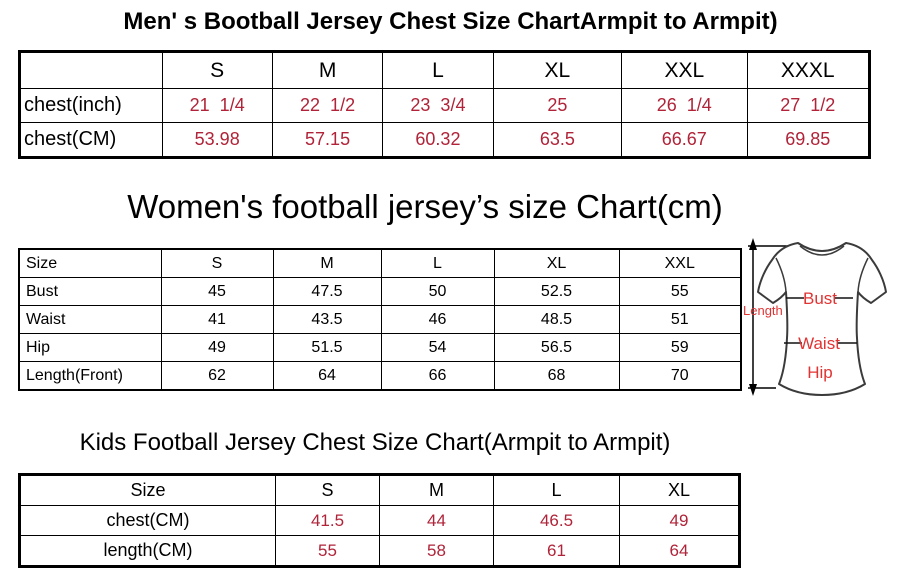 This screenshot has width=901, height=585. What do you see at coordinates (327, 105) in the screenshot?
I see `size-value-cell: 22 1/2` at bounding box center [327, 105].